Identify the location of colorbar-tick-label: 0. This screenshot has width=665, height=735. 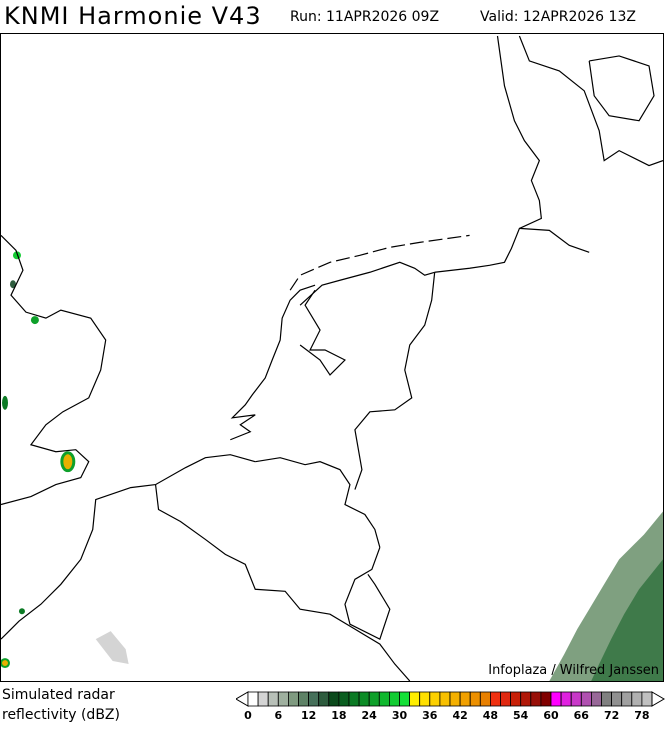
(248, 715).